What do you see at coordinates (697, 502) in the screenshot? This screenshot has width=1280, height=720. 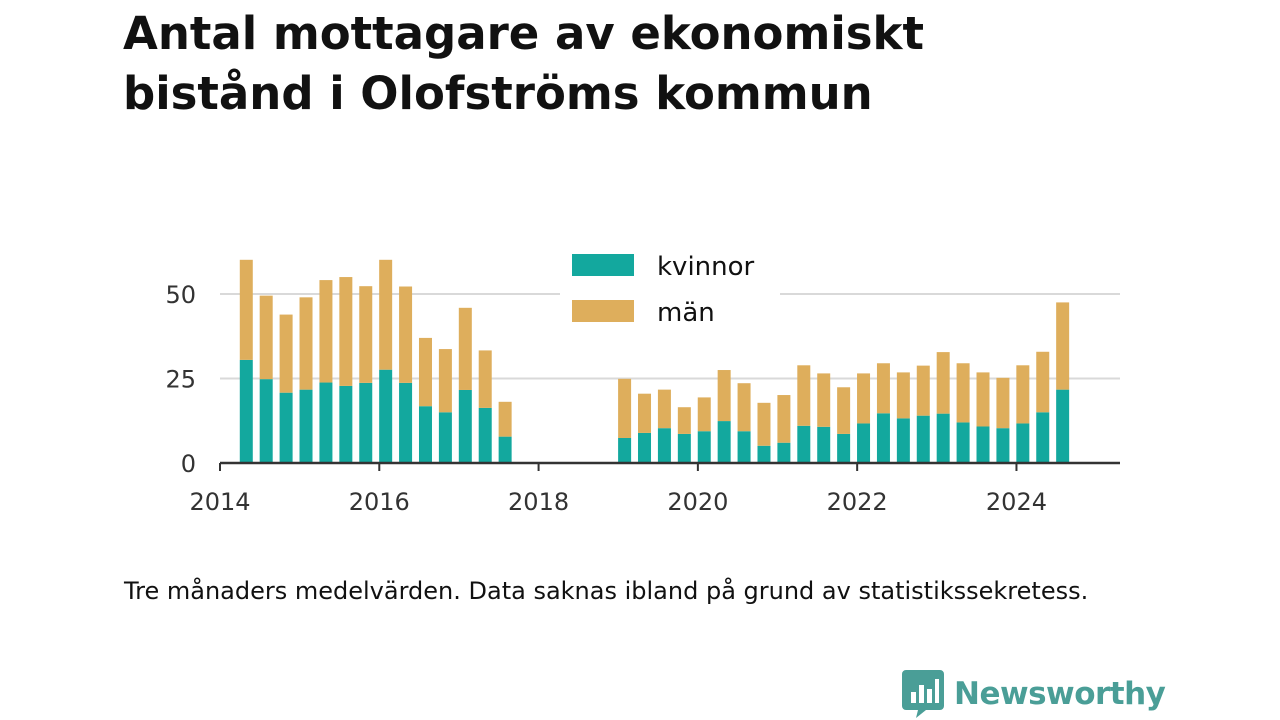 I see `x-tick-label: 2020` at bounding box center [697, 502].